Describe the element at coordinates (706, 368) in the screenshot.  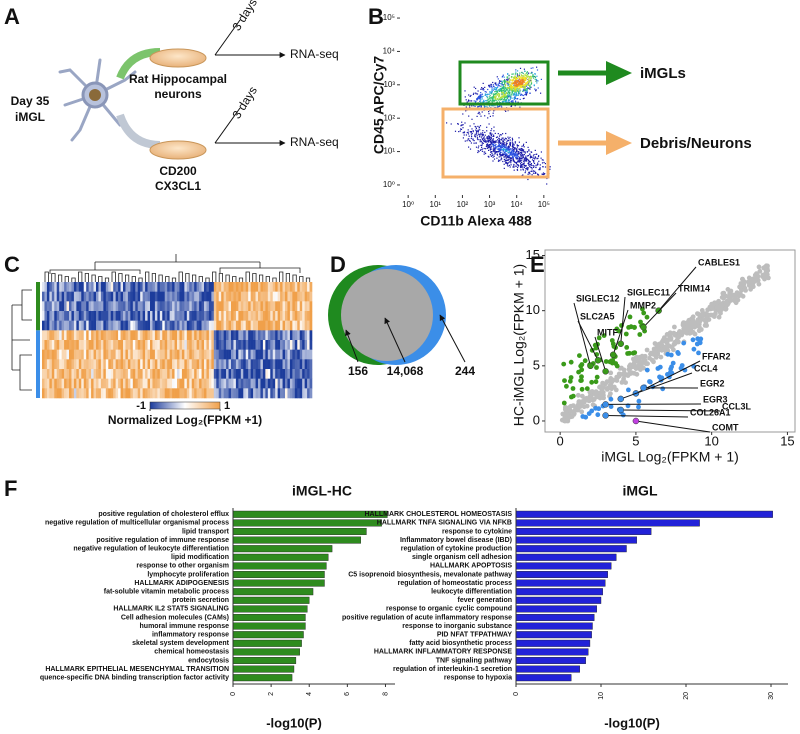
I see `point-label: CCL4` at that location.